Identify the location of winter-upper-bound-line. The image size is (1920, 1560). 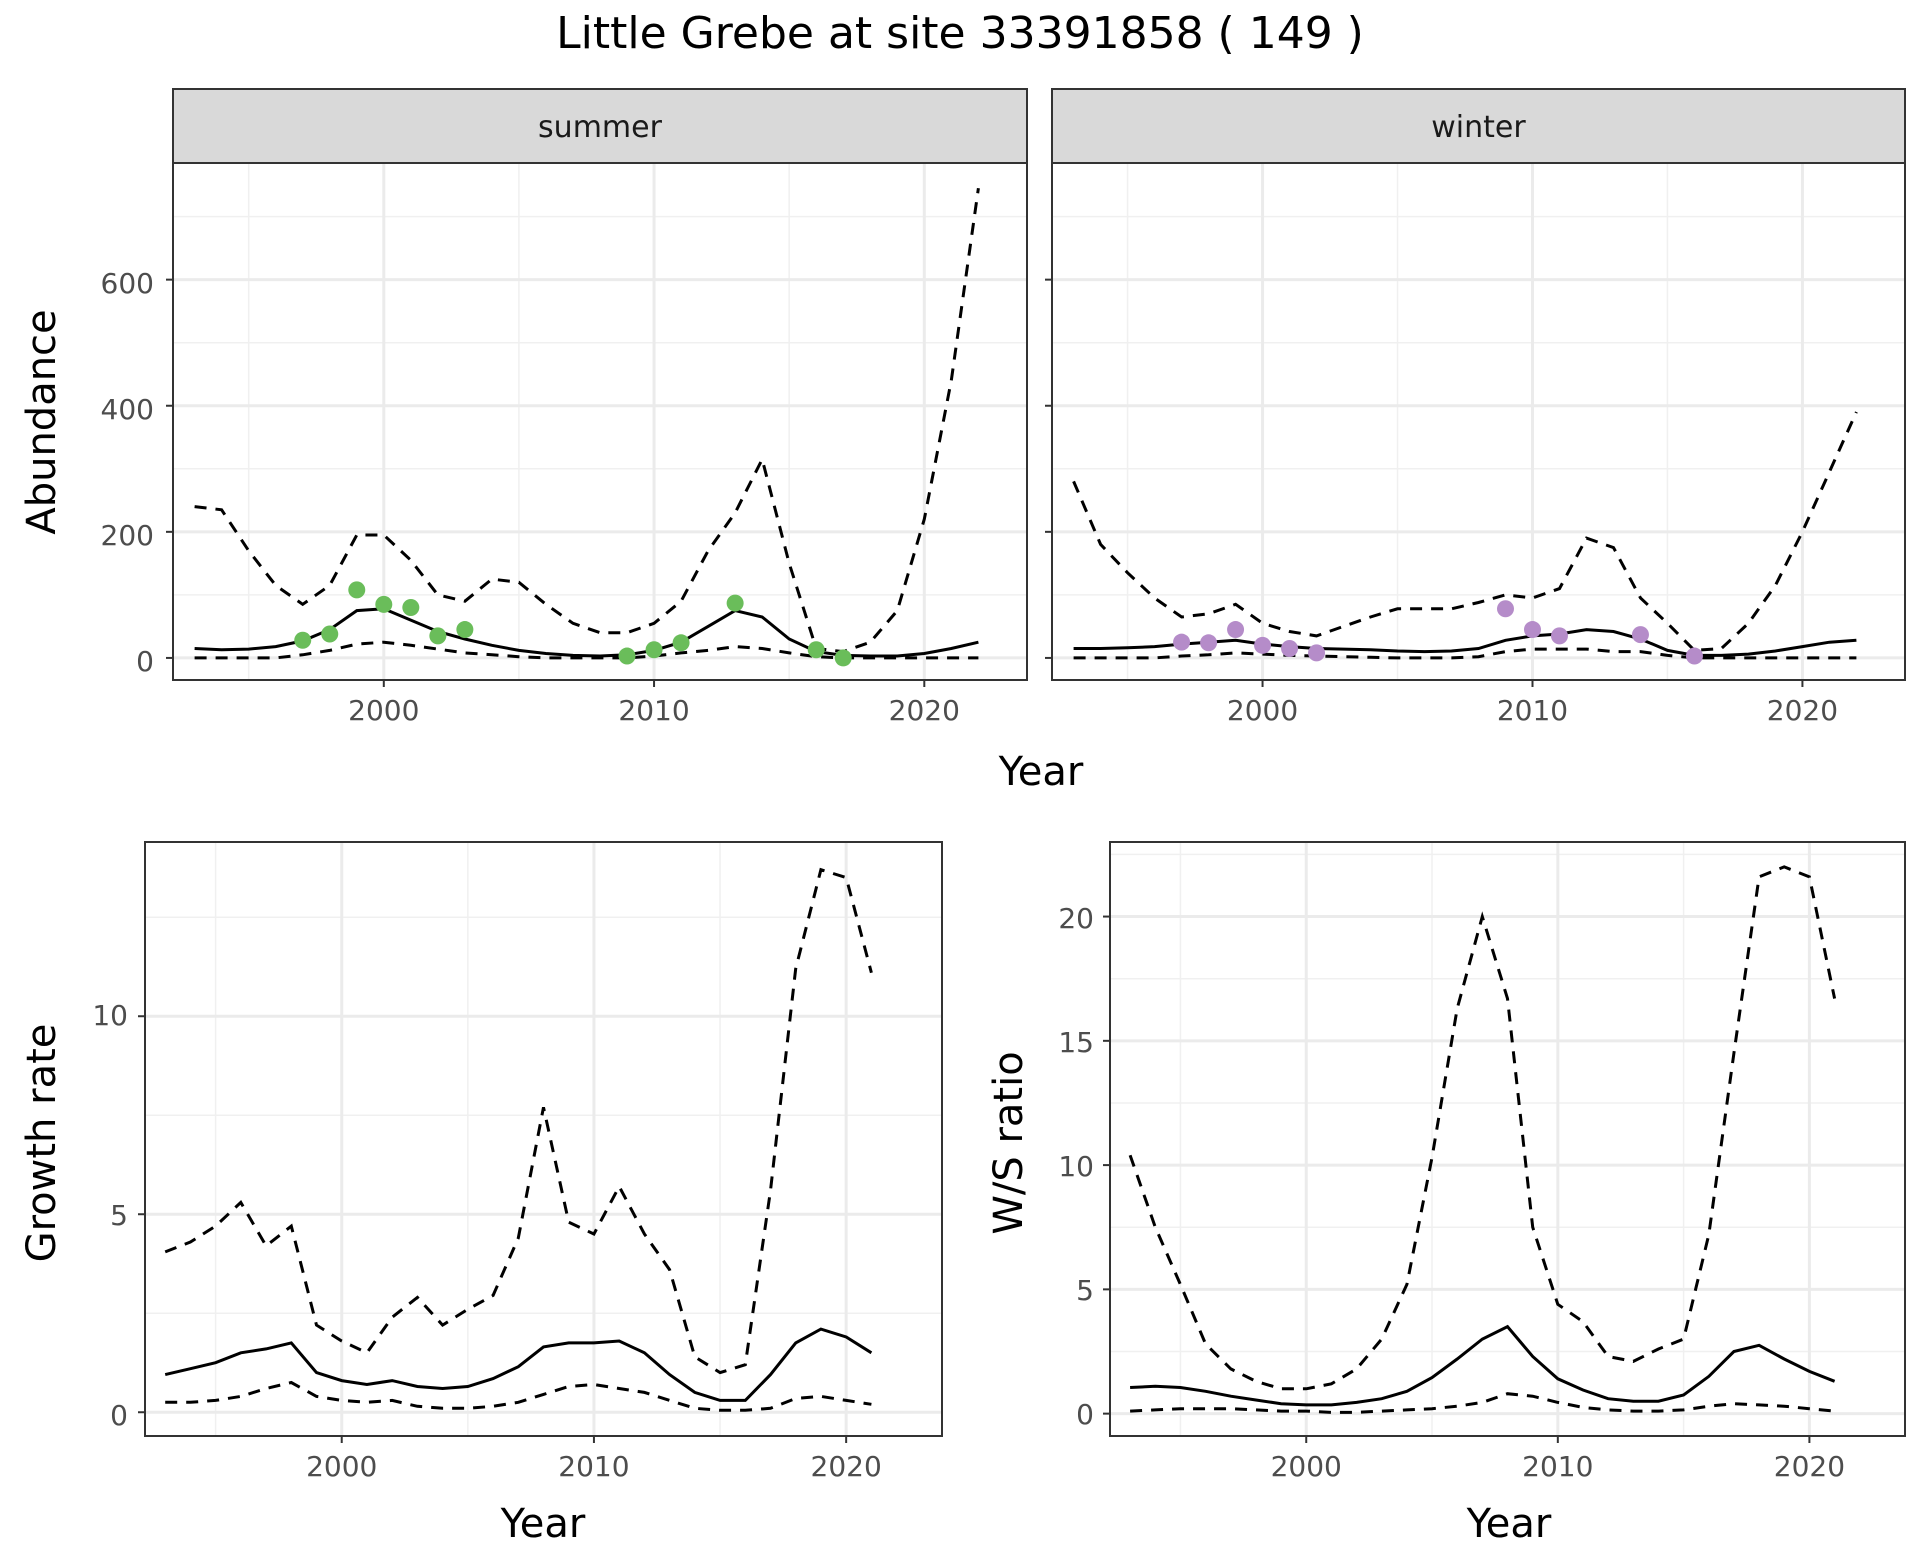
(1465, 531).